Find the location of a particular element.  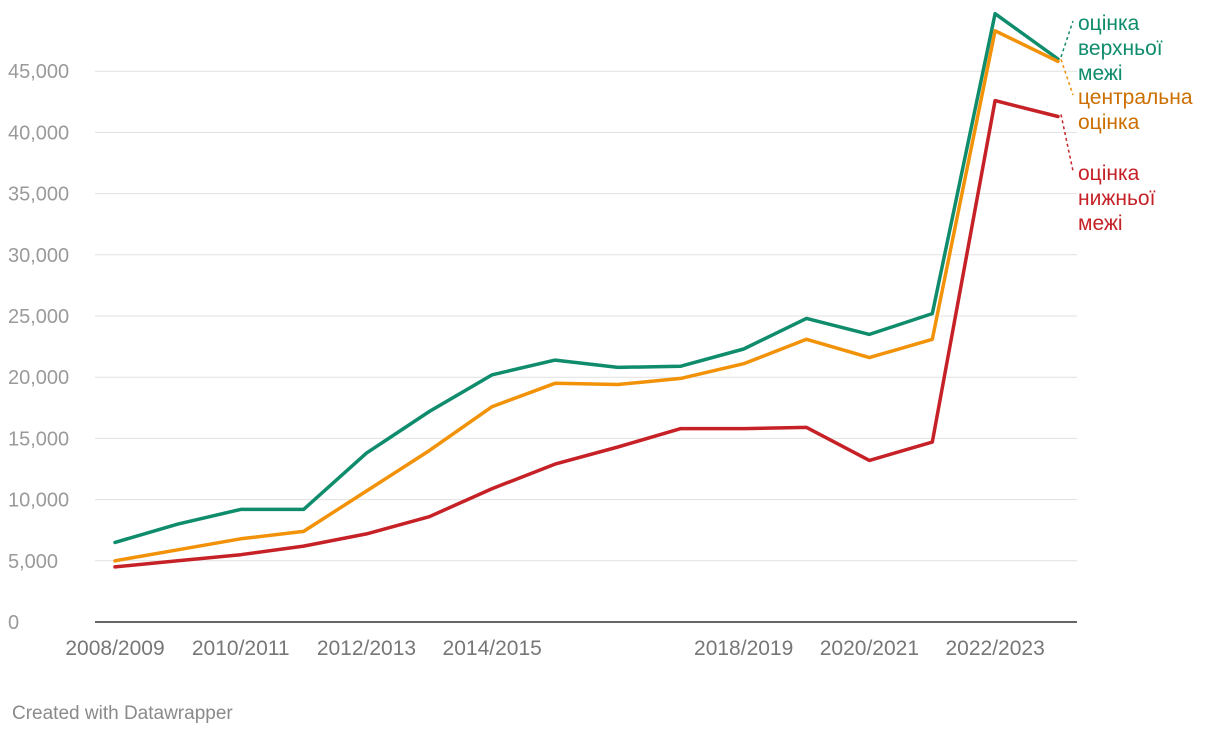

x-tick-label: 2008/2009 is located at coordinates (114, 648).